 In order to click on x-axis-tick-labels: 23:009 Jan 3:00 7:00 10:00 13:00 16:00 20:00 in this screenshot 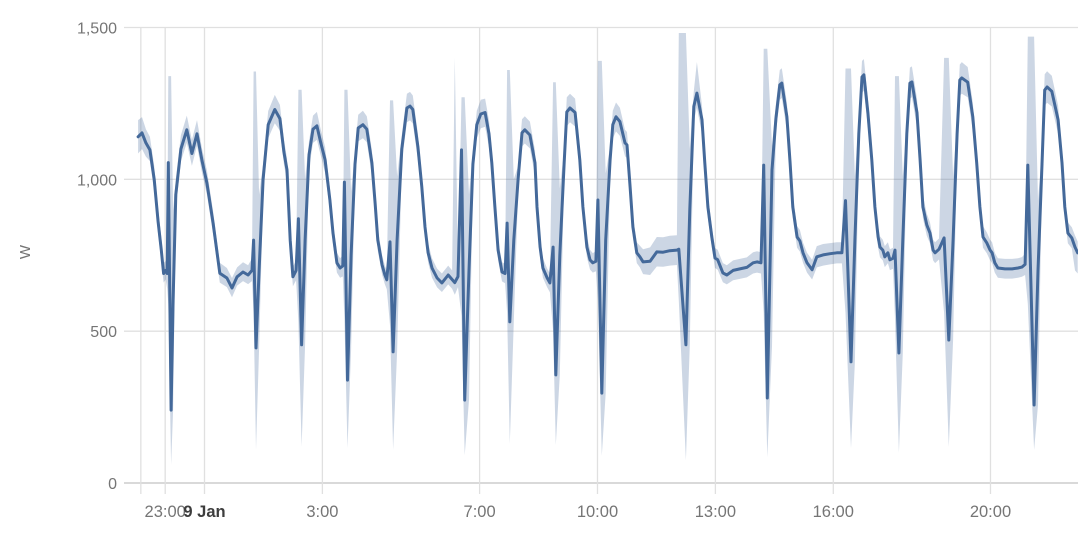, I will do `click(578, 512)`.